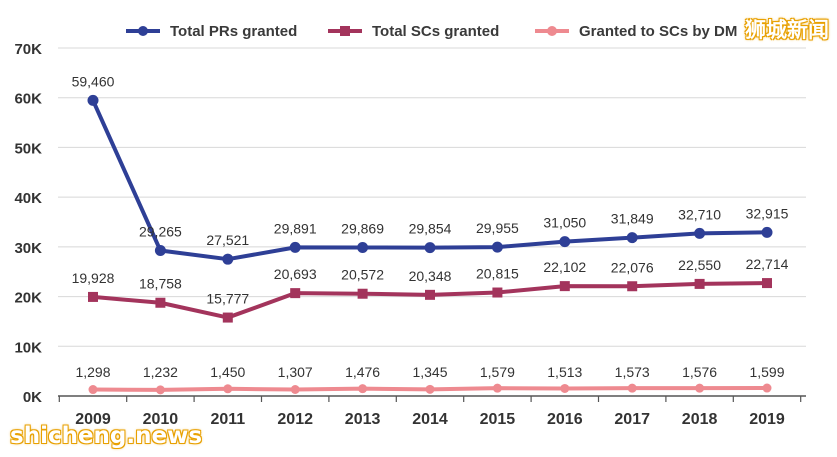 Image resolution: width=837 pixels, height=457 pixels. Describe the element at coordinates (632, 219) in the screenshot. I see `data-label-pr: 31,849` at that location.